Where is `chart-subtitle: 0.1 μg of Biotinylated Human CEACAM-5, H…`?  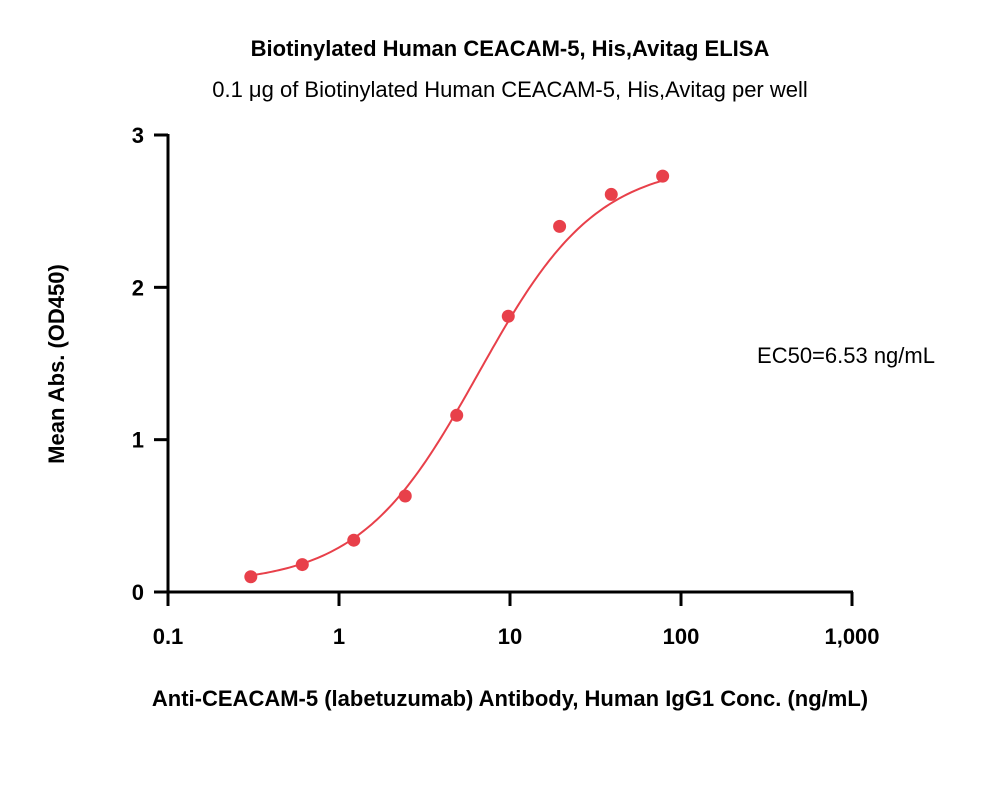
chart-subtitle: 0.1 μg of Biotinylated Human CEACAM-5, H… is located at coordinates (510, 89).